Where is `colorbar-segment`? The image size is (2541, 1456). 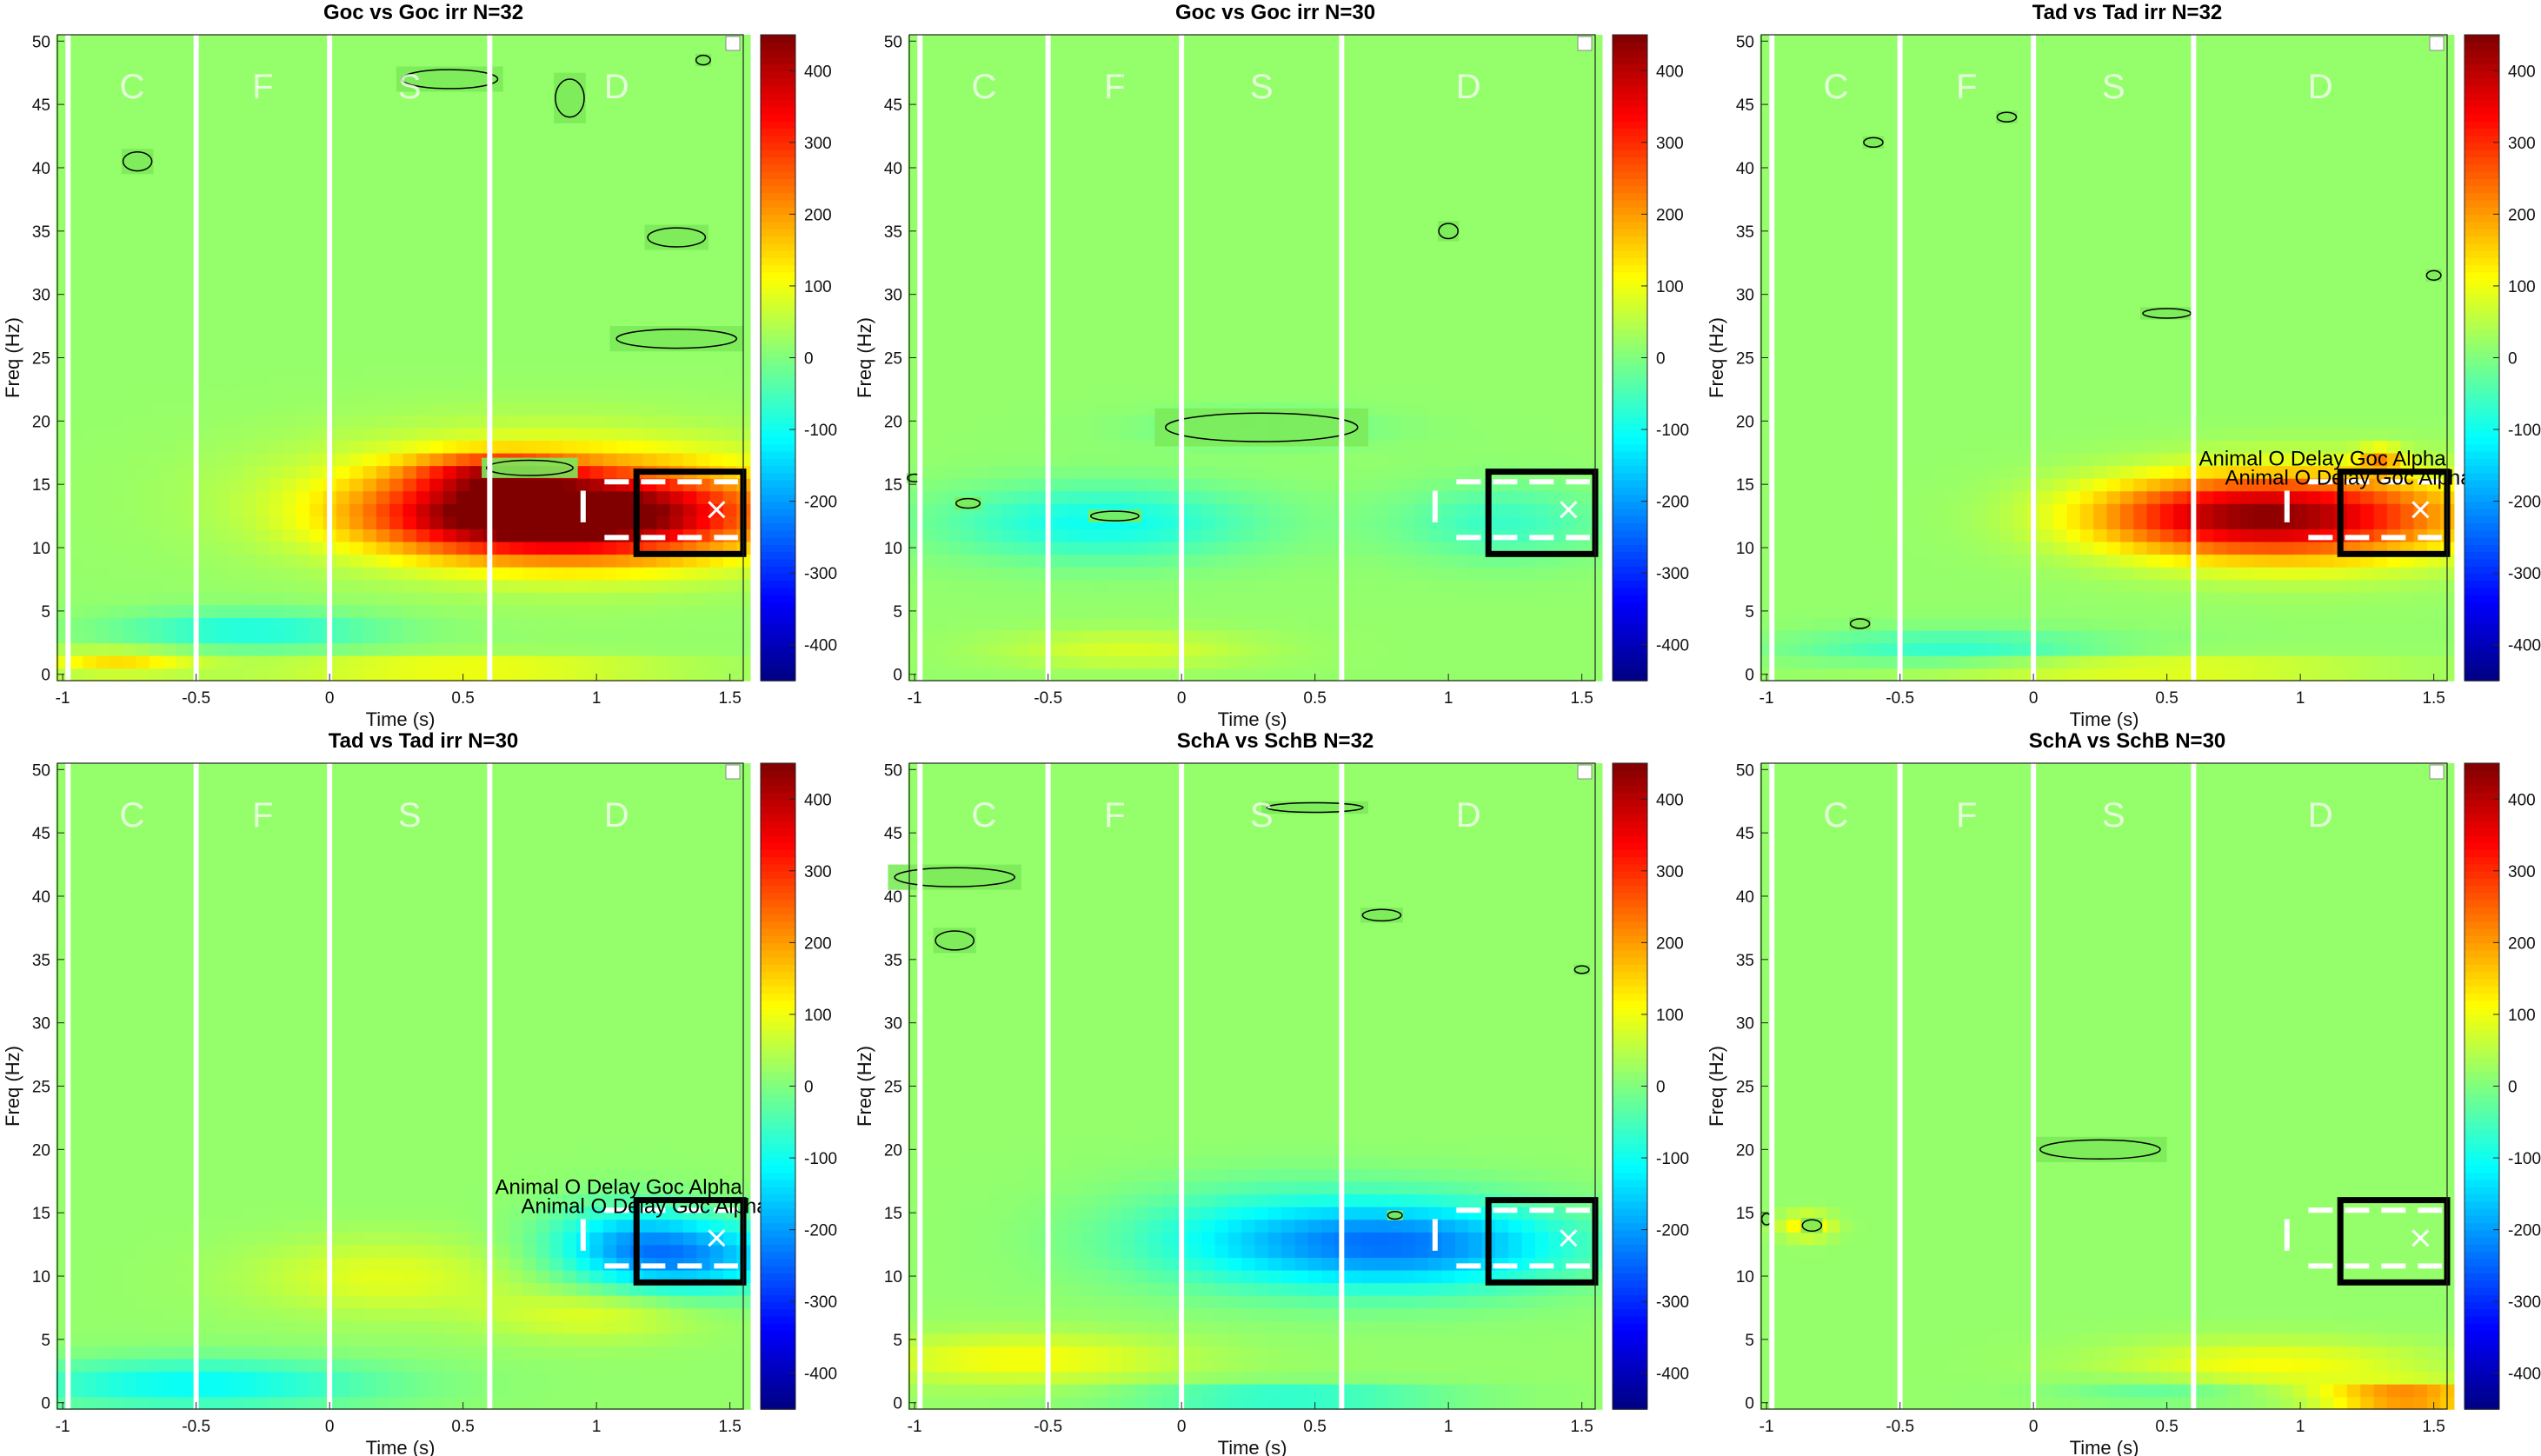 colorbar-segment is located at coordinates (778, 447).